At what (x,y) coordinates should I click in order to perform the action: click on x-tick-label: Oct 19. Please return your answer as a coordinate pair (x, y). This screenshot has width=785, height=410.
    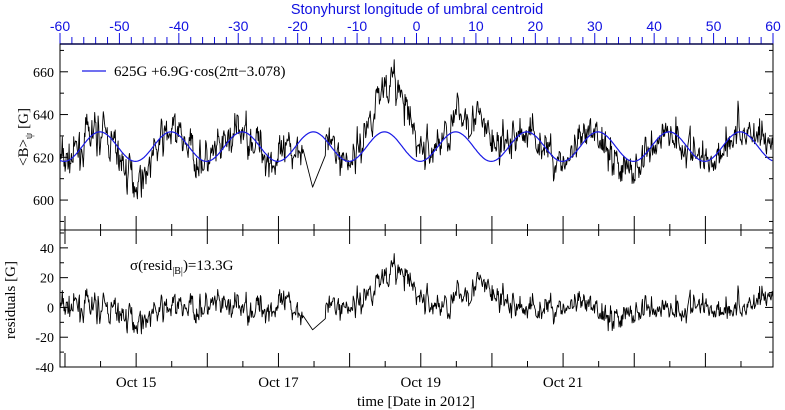
    Looking at the image, I should click on (421, 383).